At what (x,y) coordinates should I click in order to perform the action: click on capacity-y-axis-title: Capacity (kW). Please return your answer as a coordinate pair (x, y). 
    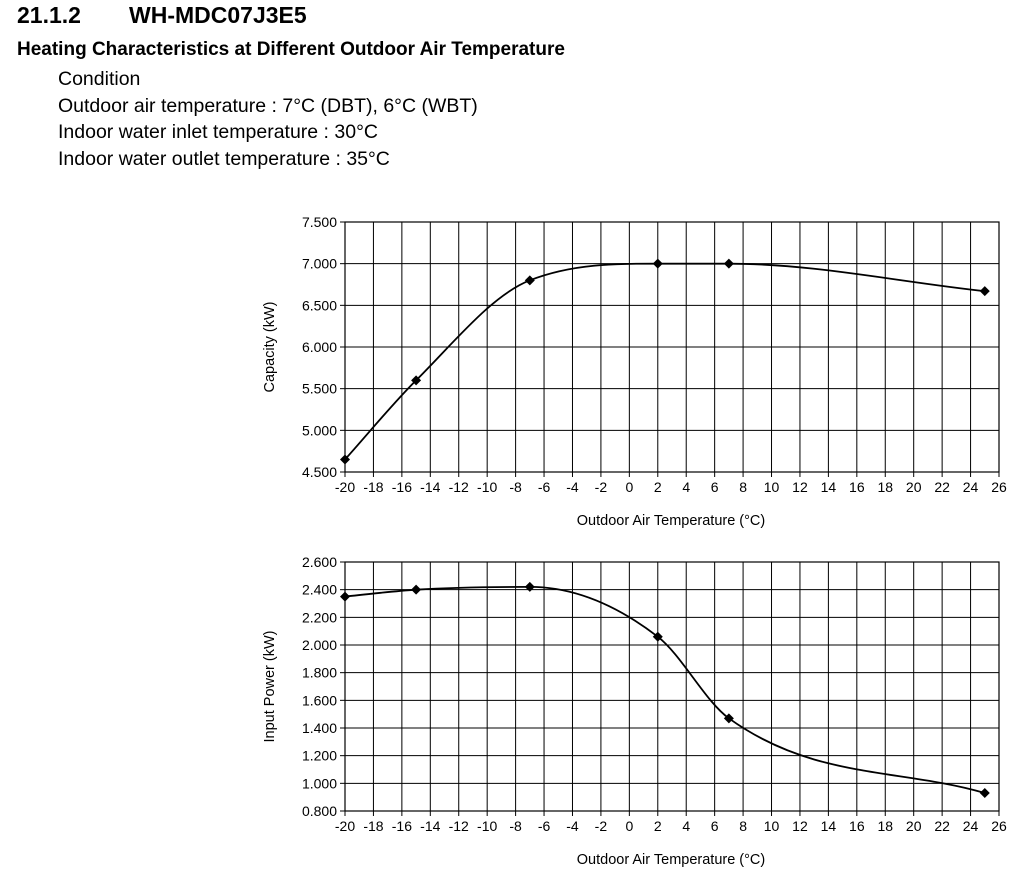
    Looking at the image, I should click on (270, 346).